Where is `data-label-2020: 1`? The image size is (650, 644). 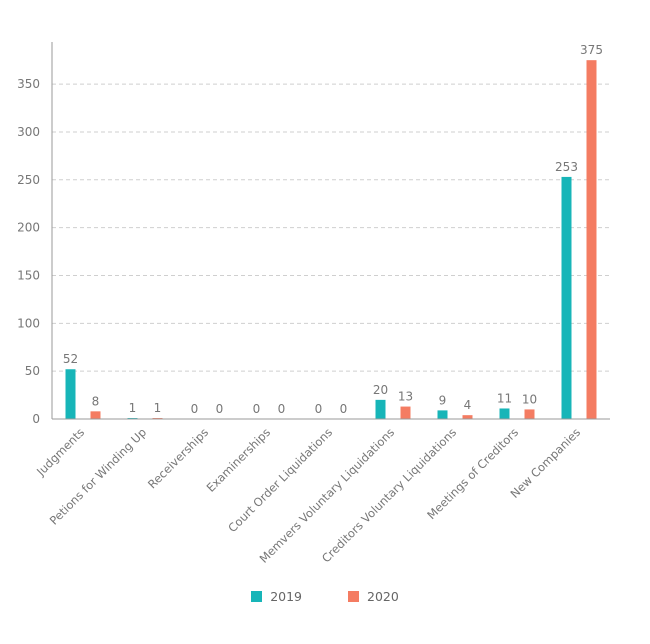 data-label-2020: 1 is located at coordinates (158, 408).